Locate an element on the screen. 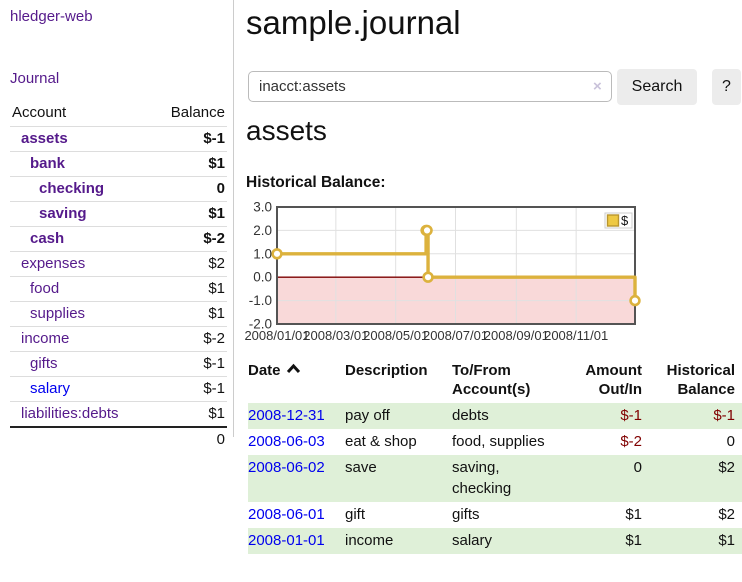  sidebar-divider is located at coordinates (233, 218).